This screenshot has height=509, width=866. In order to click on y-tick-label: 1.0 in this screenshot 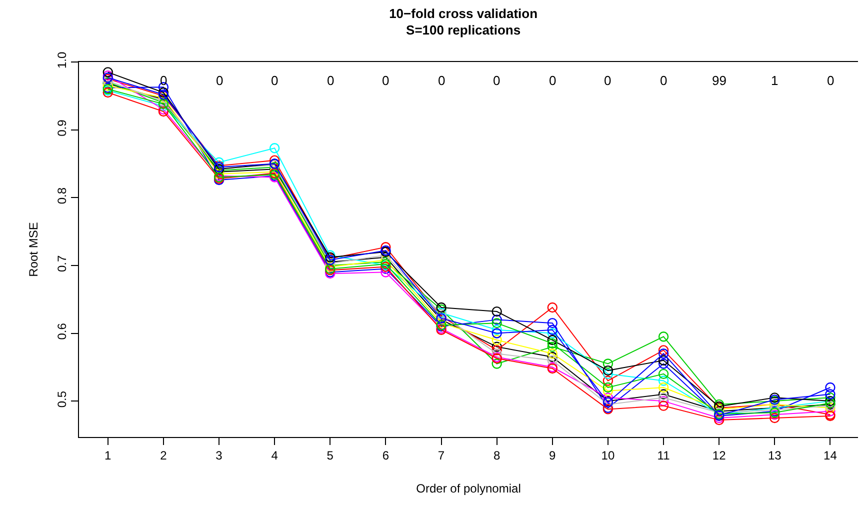, I will do `click(62, 60)`.